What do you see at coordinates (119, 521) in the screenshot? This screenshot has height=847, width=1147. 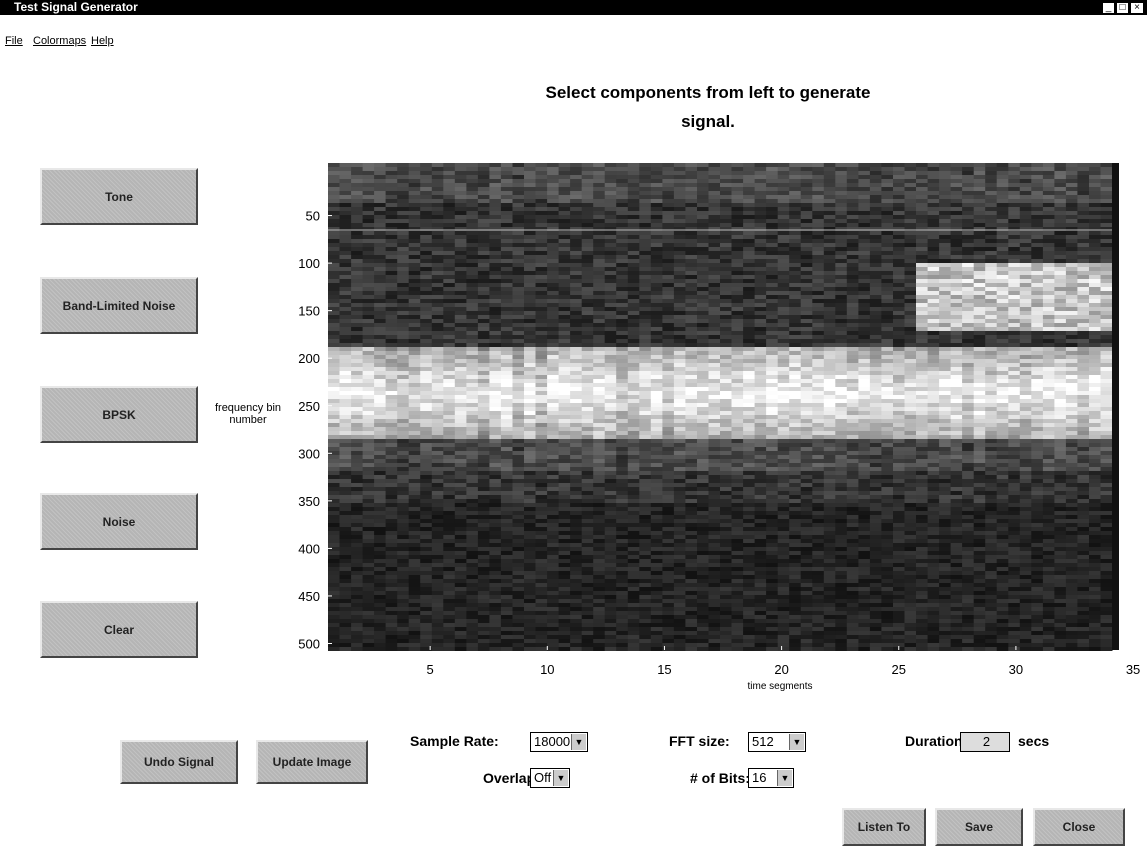 I see `component-button: Noise` at bounding box center [119, 521].